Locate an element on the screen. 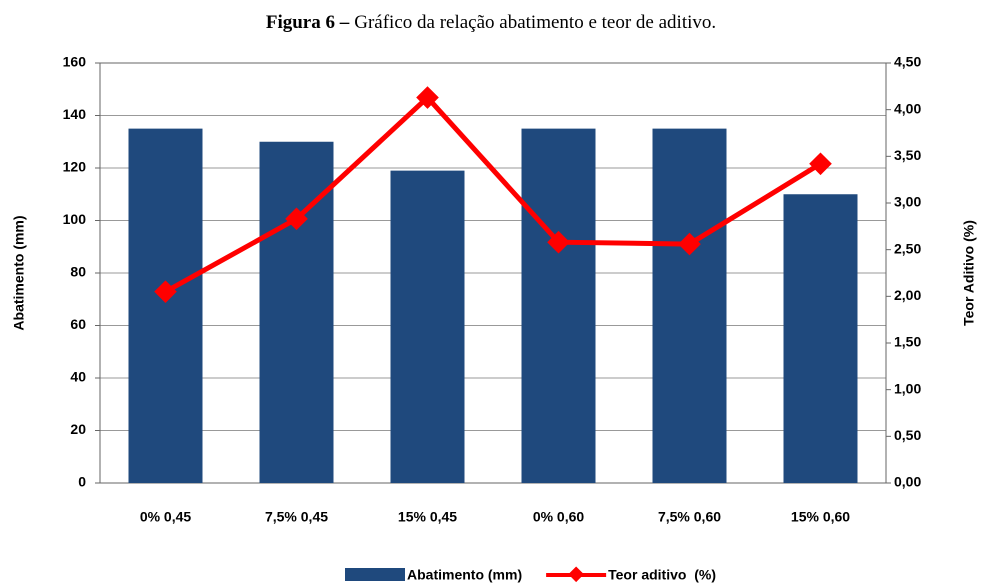 The height and width of the screenshot is (585, 983). y-tick-label: 120 is located at coordinates (75, 167).